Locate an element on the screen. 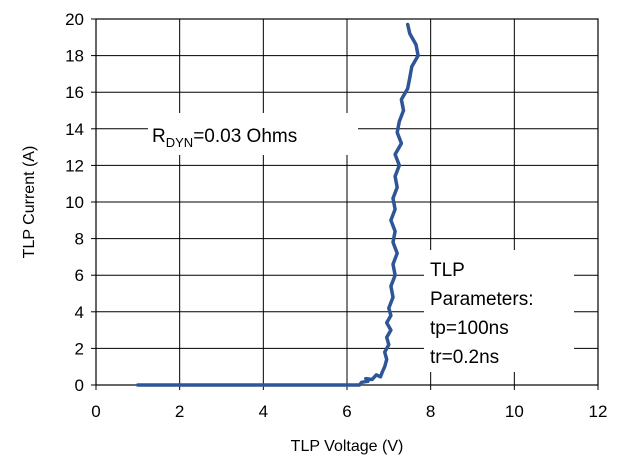 The width and height of the screenshot is (623, 460). tlp-param-line: tp=100ns is located at coordinates (469, 328).